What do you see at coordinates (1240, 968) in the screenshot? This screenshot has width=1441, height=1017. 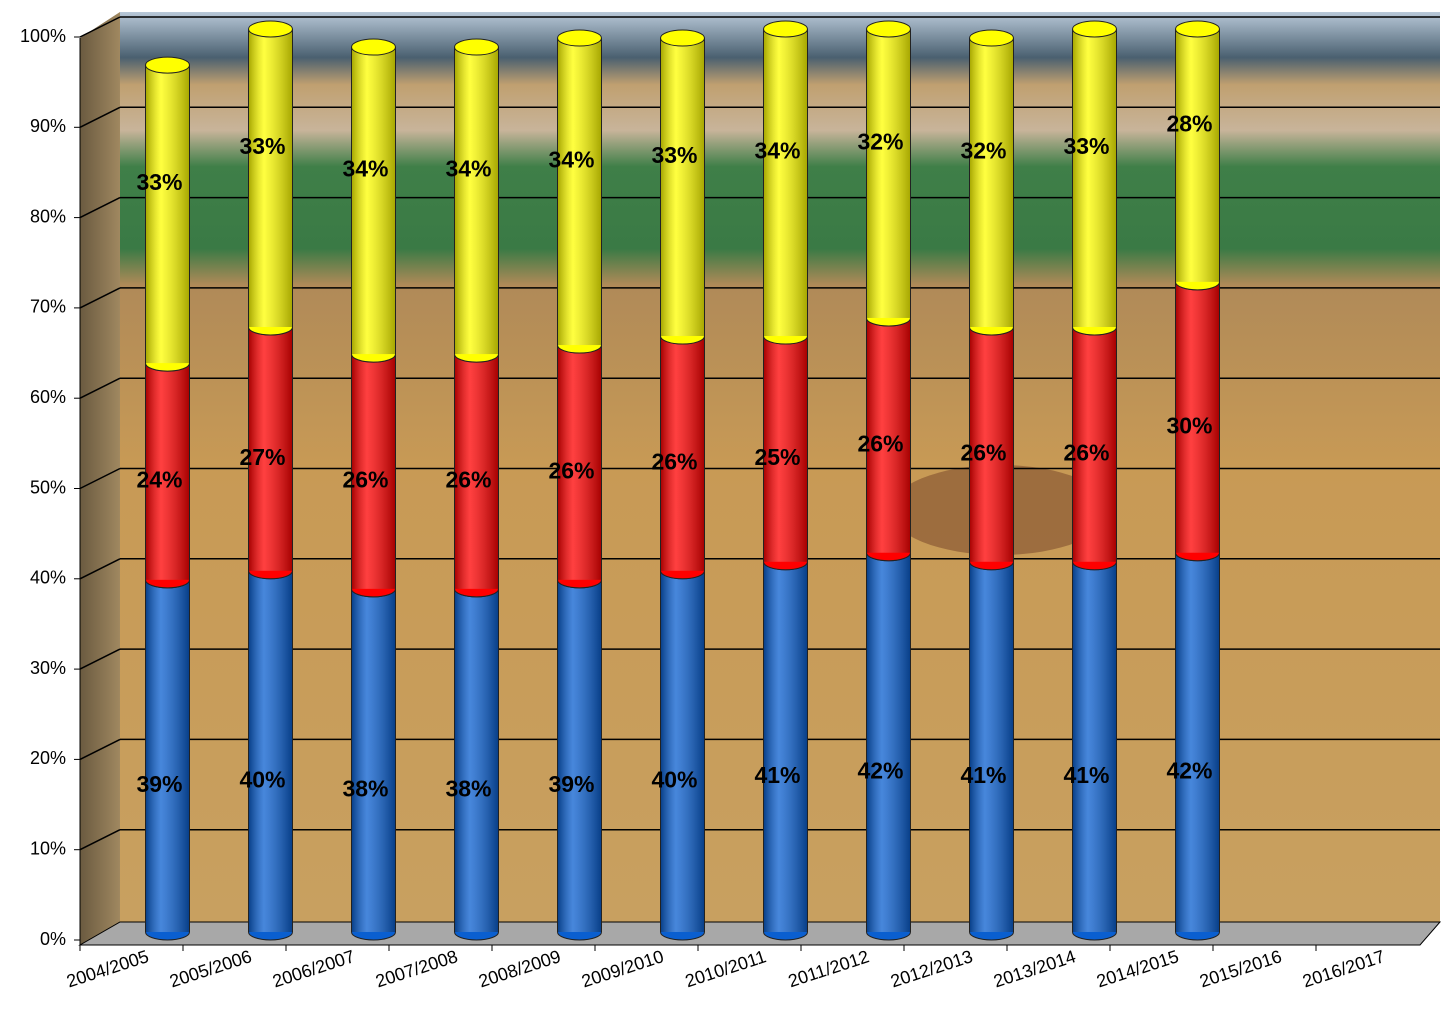 I see `x-tick-label: 2015/2016` at bounding box center [1240, 968].